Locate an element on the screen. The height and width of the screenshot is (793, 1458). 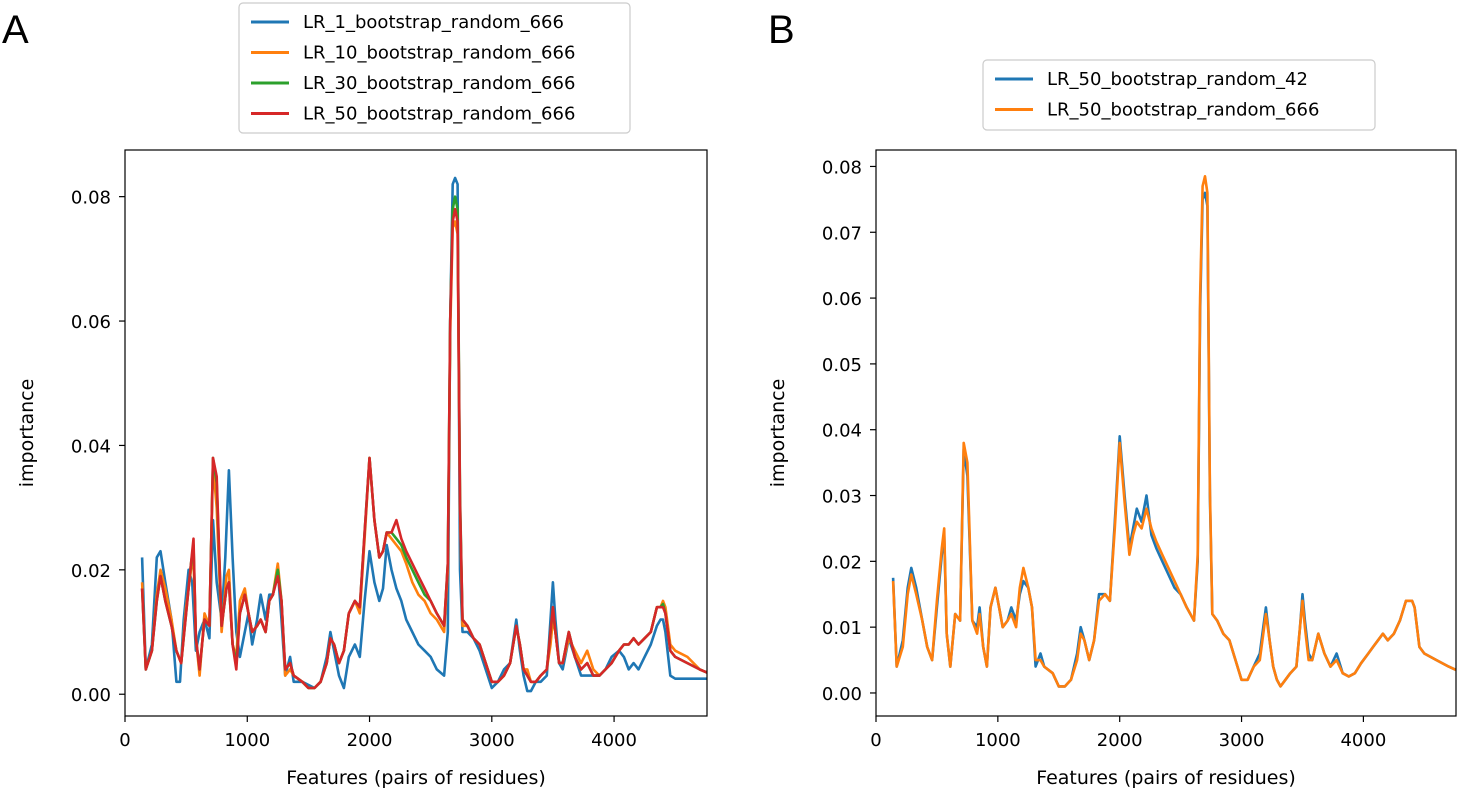
panel-a-letter: A is located at coordinates (15, 30).